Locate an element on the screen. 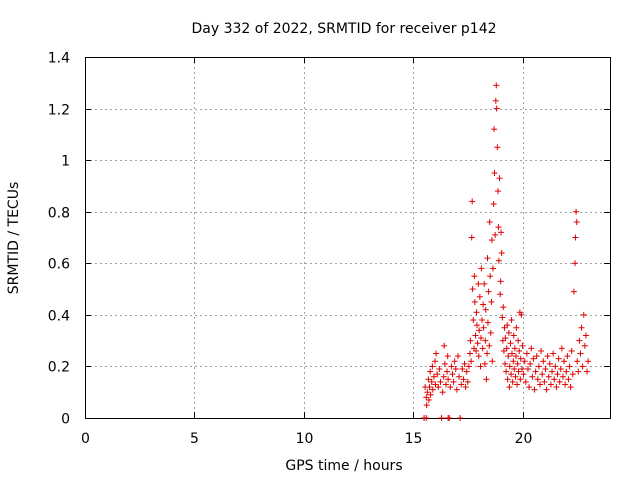 The width and height of the screenshot is (640, 480). x-tick-label: 0 is located at coordinates (85, 439).